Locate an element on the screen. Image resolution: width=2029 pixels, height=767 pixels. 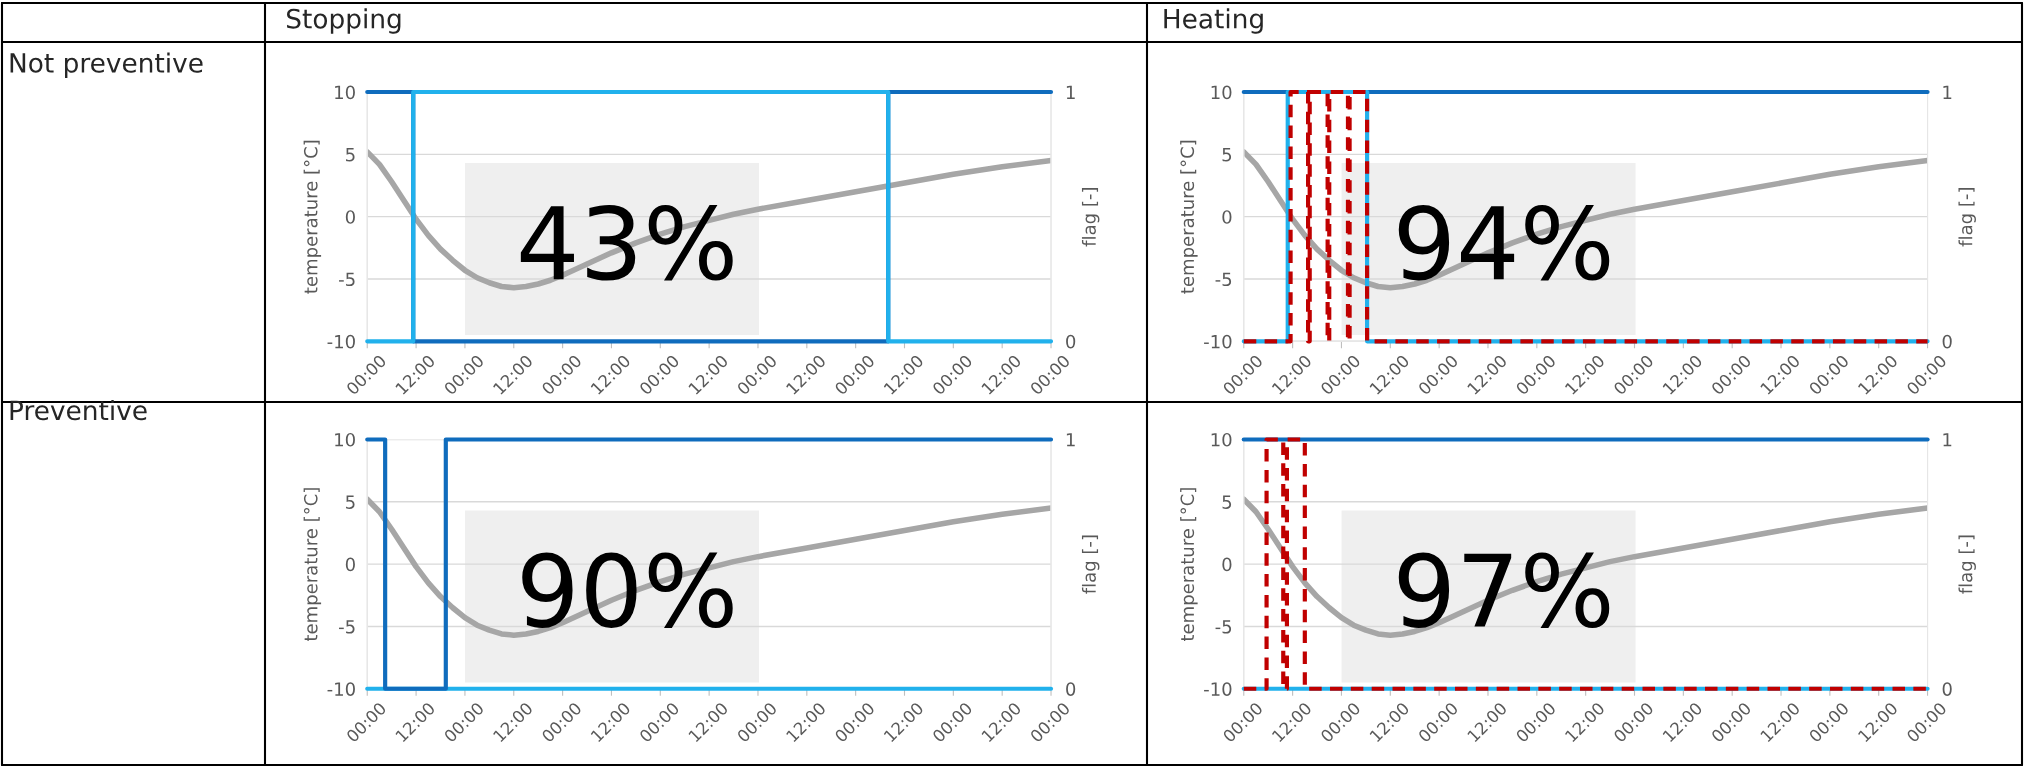
annotation: 90% is located at coordinates (627, 590).